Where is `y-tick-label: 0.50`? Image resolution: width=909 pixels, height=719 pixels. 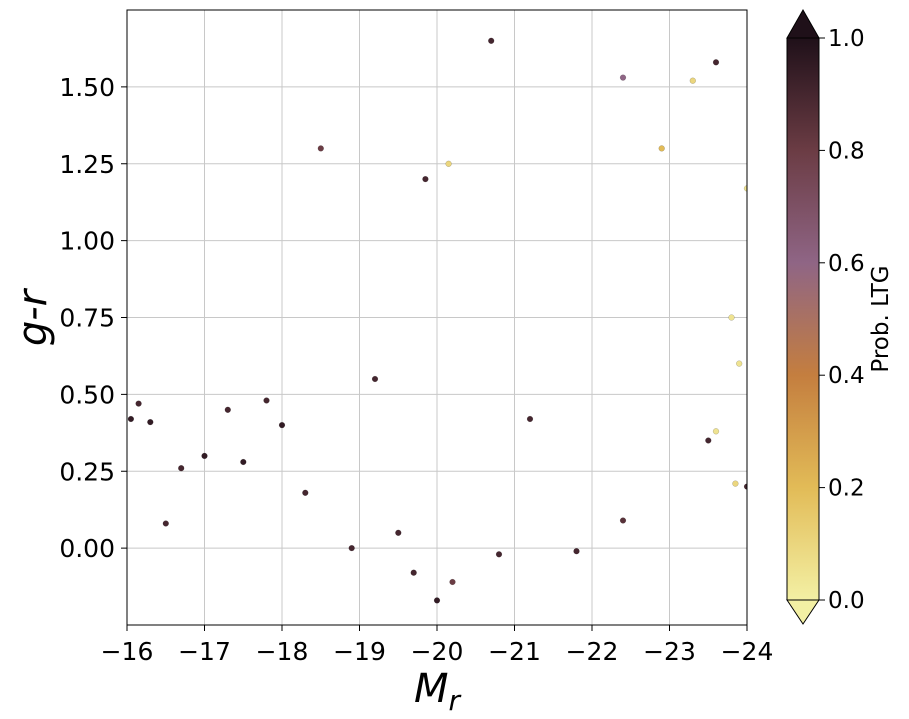 y-tick-label: 0.50 is located at coordinates (87, 394).